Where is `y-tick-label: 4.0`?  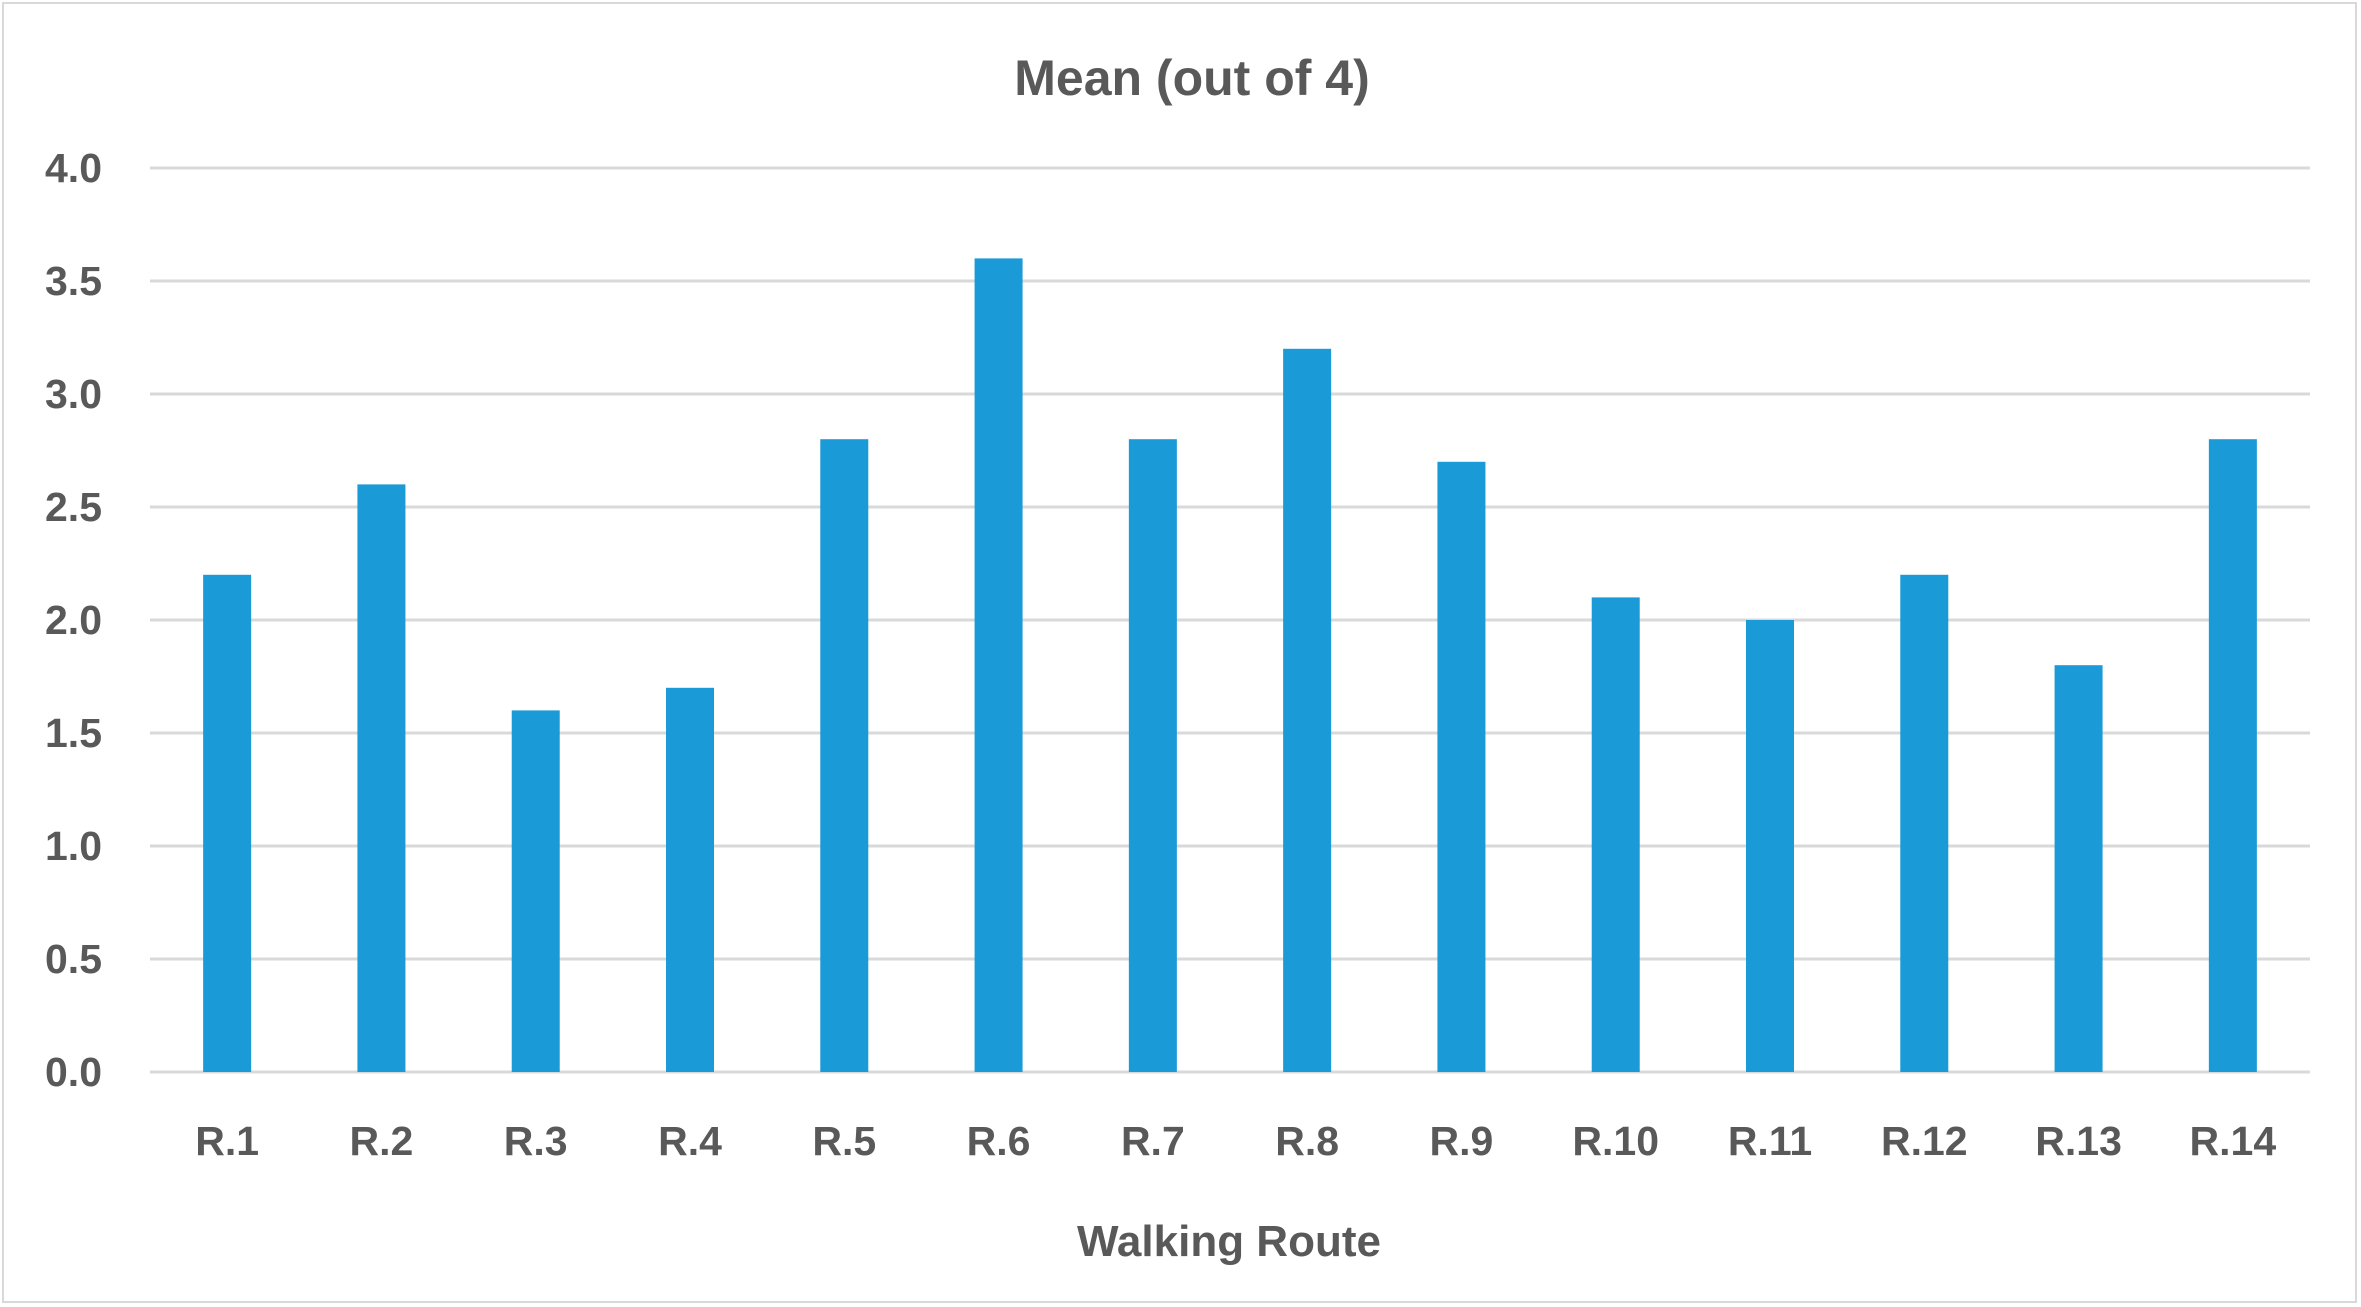 y-tick-label: 4.0 is located at coordinates (73, 168).